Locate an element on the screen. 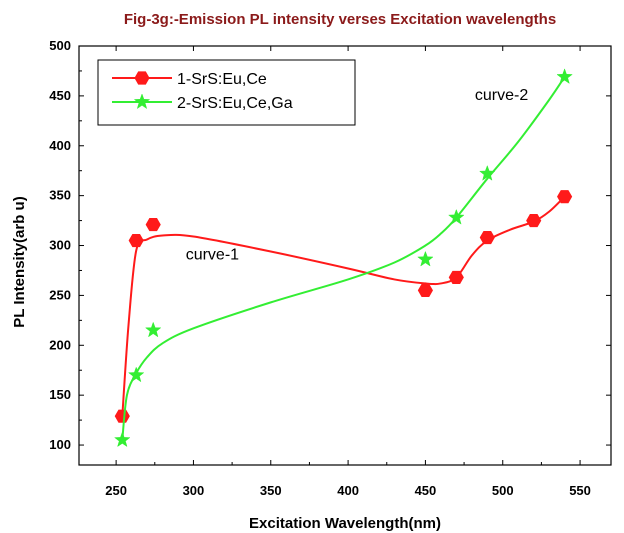 This screenshot has width=624, height=533. y-tick-label: 400 is located at coordinates (60, 145).